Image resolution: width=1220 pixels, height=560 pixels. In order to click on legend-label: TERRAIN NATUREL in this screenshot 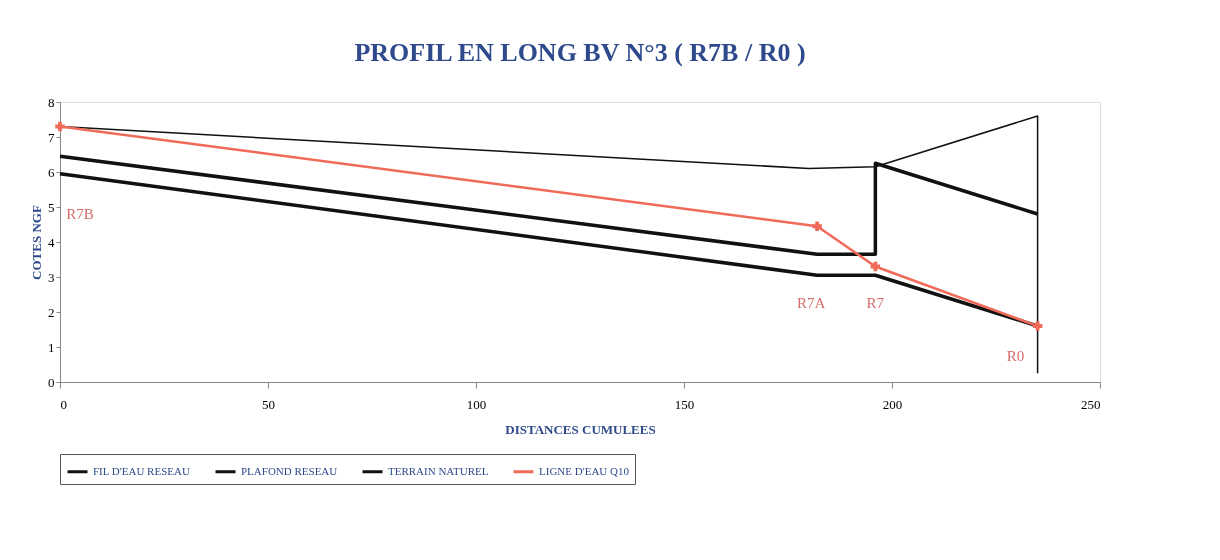, I will do `click(438, 470)`.